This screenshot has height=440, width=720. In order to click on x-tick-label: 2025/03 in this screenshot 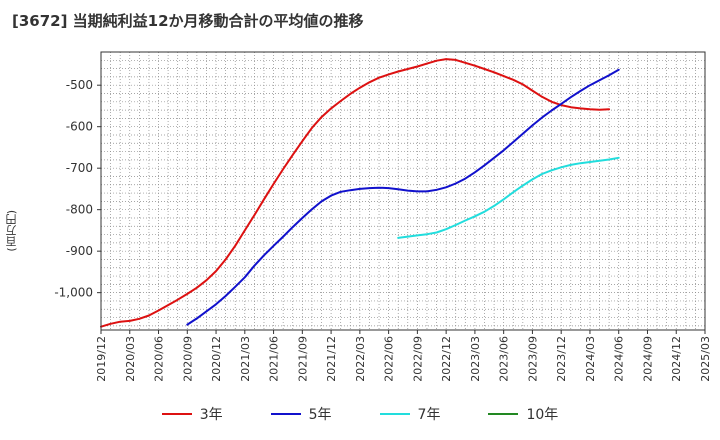, I will do `click(705, 359)`.